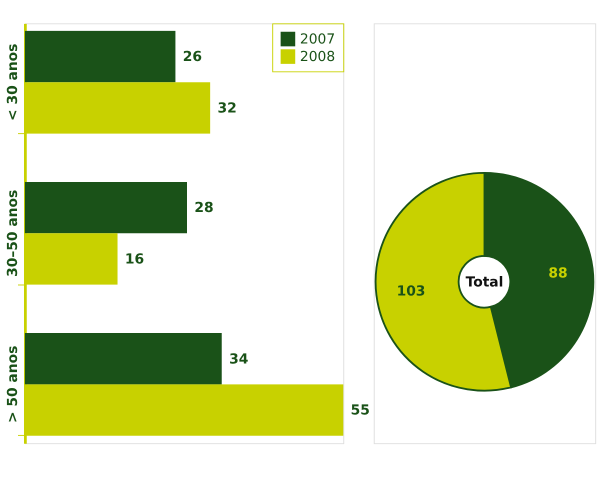 The width and height of the screenshot is (598, 484). Describe the element at coordinates (411, 291) in the screenshot. I see `data-label: 103` at that location.